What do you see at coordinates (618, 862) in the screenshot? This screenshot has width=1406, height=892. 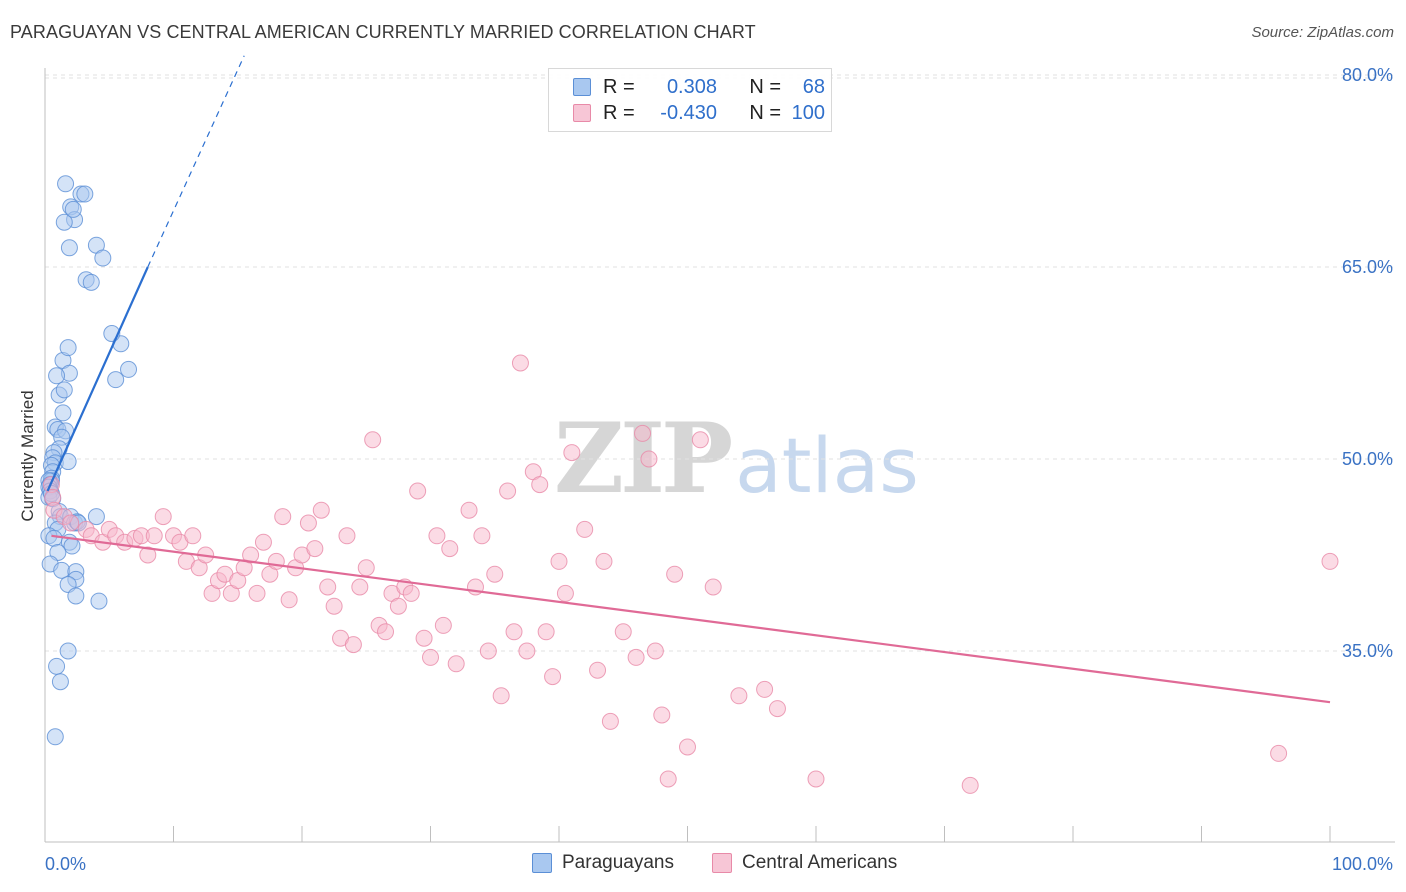 I see `legend-label-paraguayans: Paraguayans` at bounding box center [618, 862].